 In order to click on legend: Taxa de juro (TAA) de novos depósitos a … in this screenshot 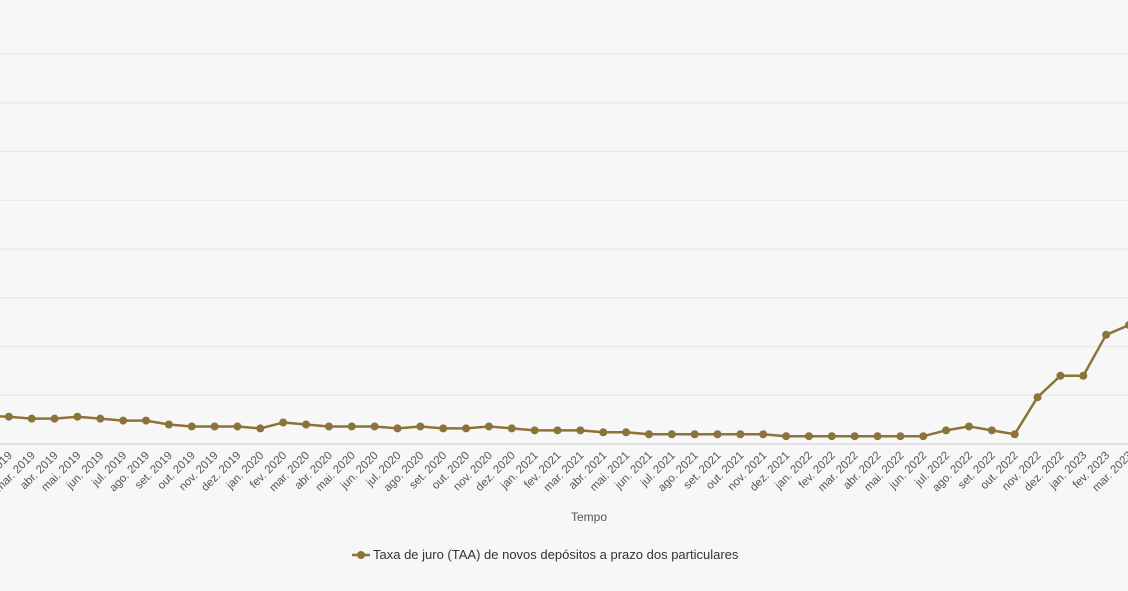, I will do `click(545, 554)`.